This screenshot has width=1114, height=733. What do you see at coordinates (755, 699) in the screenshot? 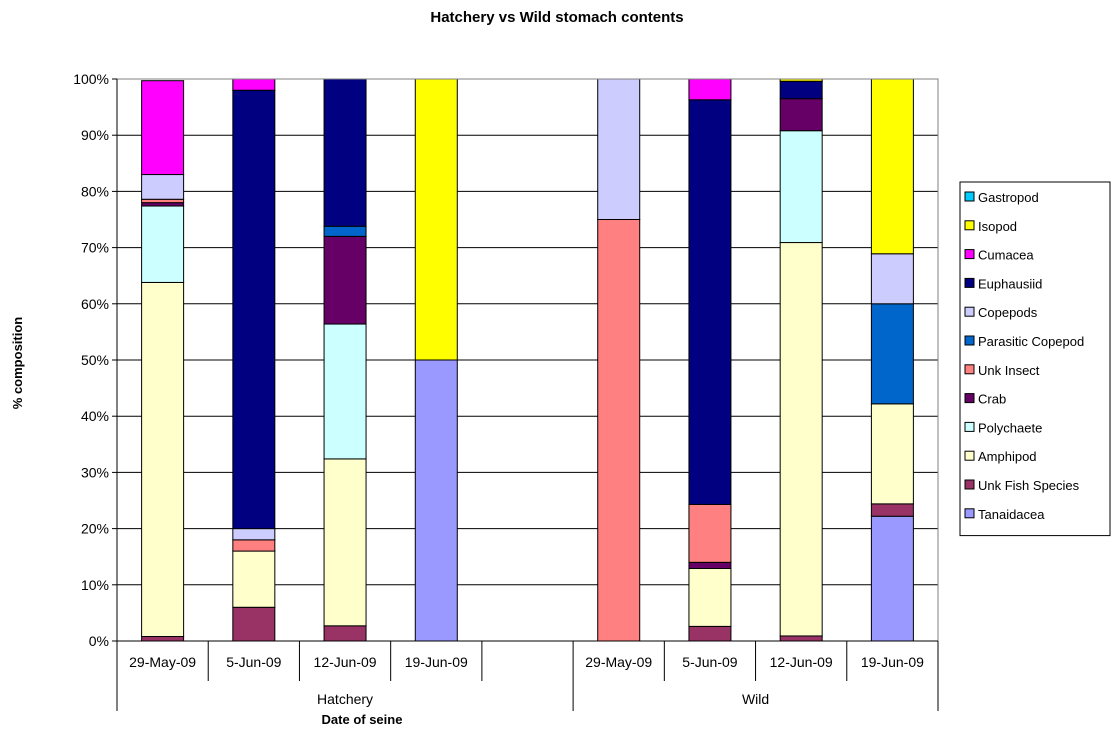
I see `group-label: Wild` at bounding box center [755, 699].